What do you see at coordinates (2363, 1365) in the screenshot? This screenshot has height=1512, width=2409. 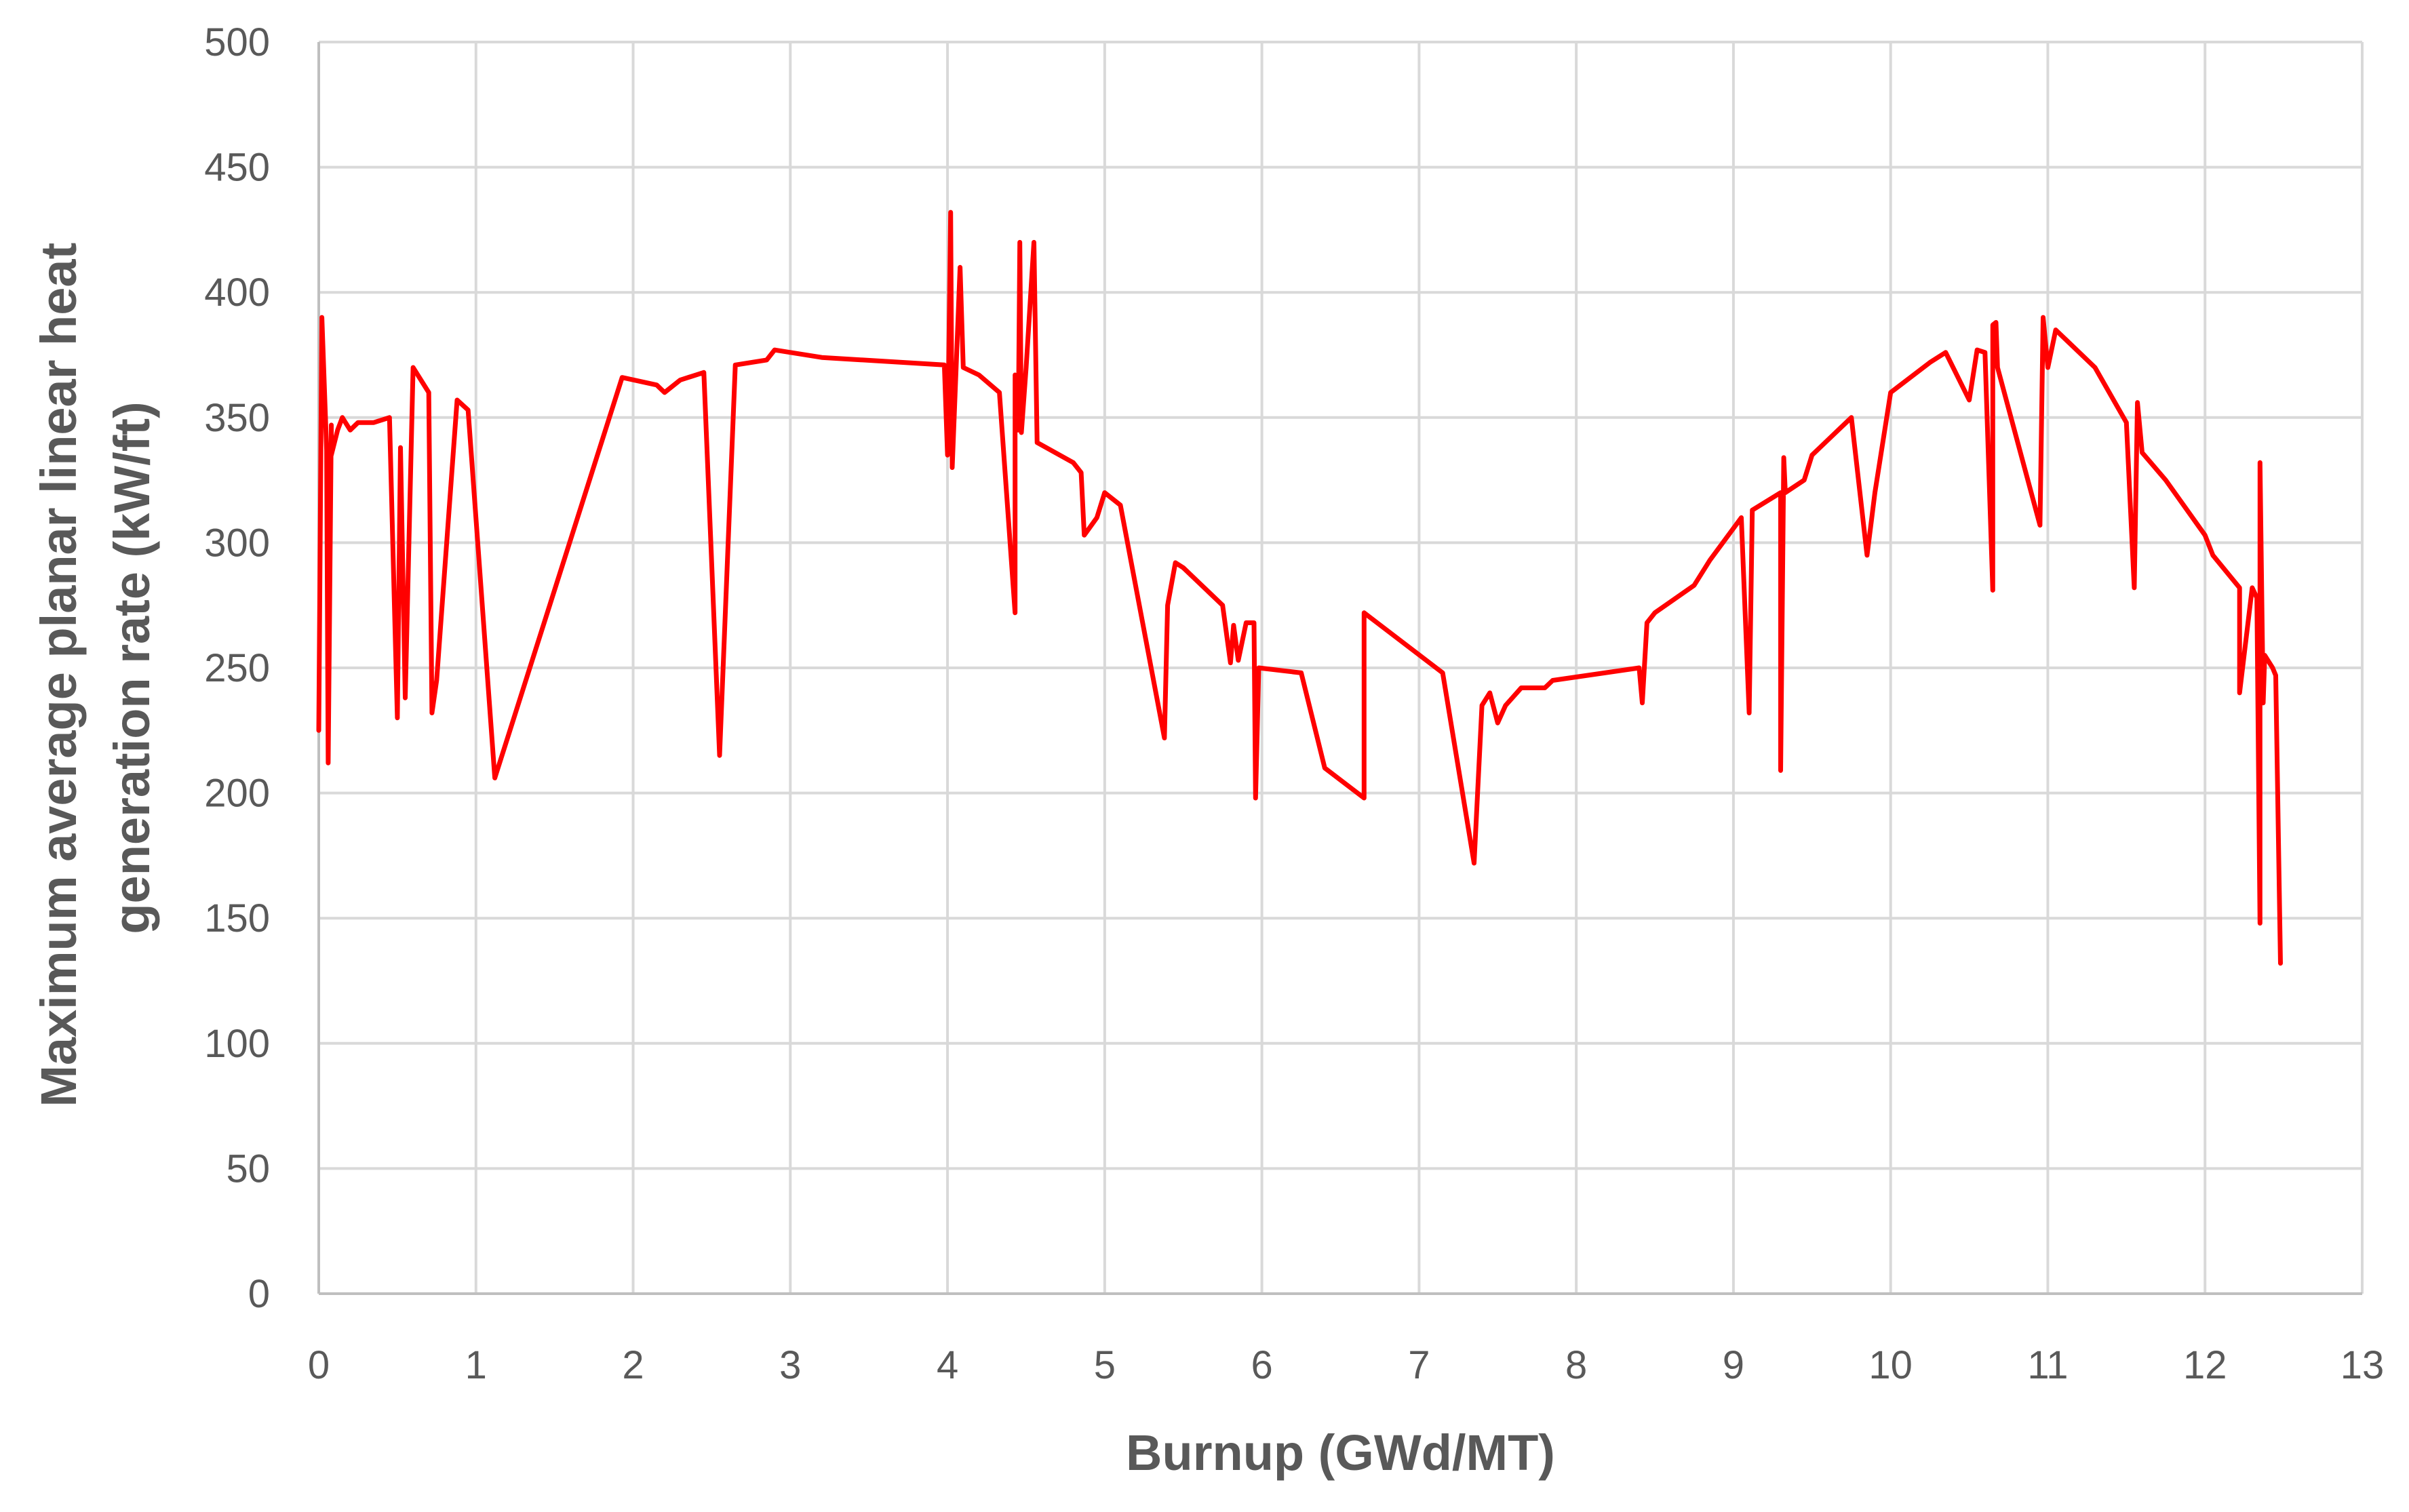 I see `x-tick-label: 13` at bounding box center [2363, 1365].